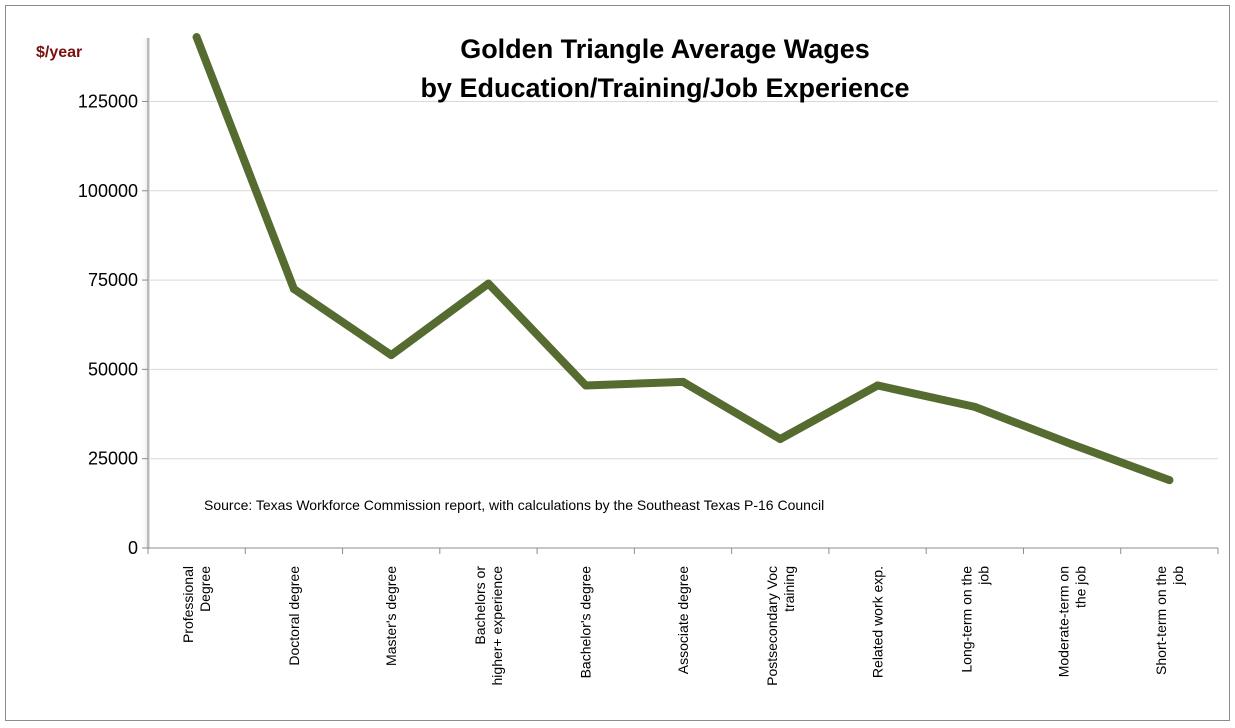 This screenshot has width=1235, height=728. What do you see at coordinates (133, 548) in the screenshot?
I see `y-tick-label: 0` at bounding box center [133, 548].